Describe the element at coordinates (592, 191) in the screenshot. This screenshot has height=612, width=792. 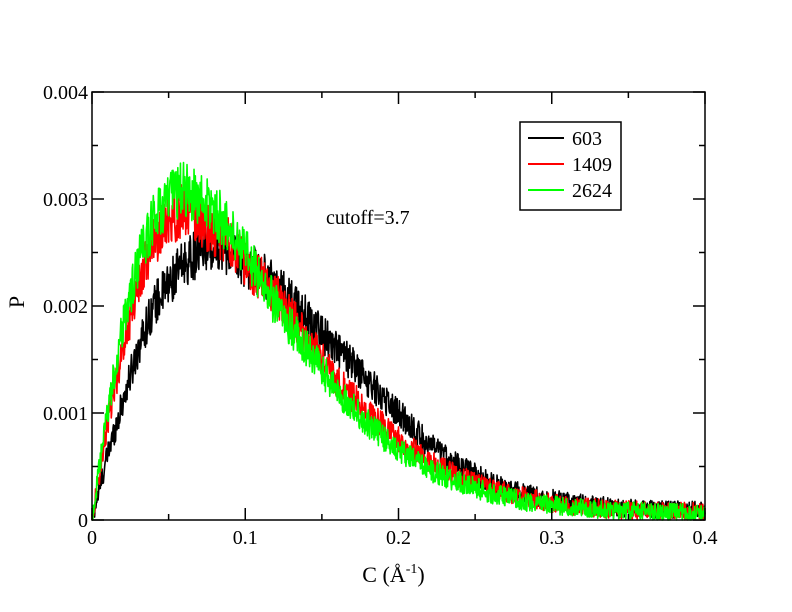
I see `legend-label-2624: 2624` at that location.